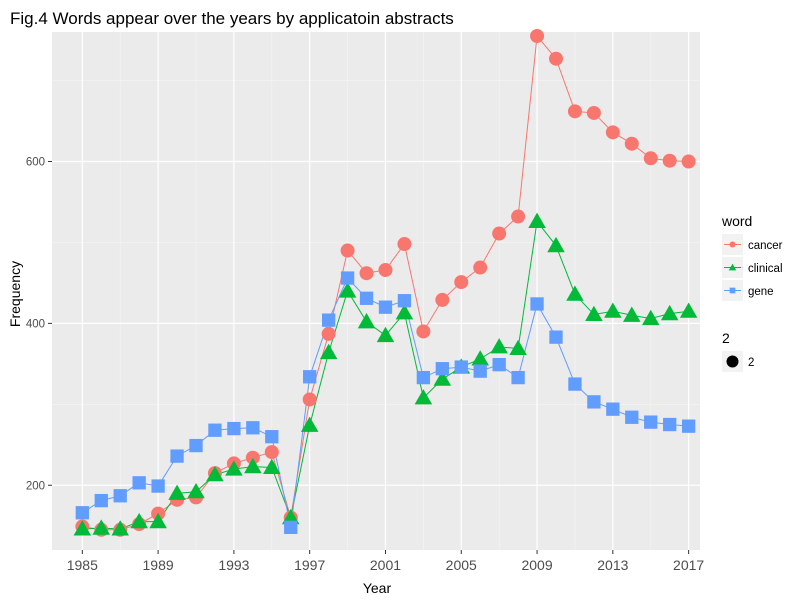 This screenshot has height=600, width=800. I want to click on legend-item-gene: gene, so click(748, 290).